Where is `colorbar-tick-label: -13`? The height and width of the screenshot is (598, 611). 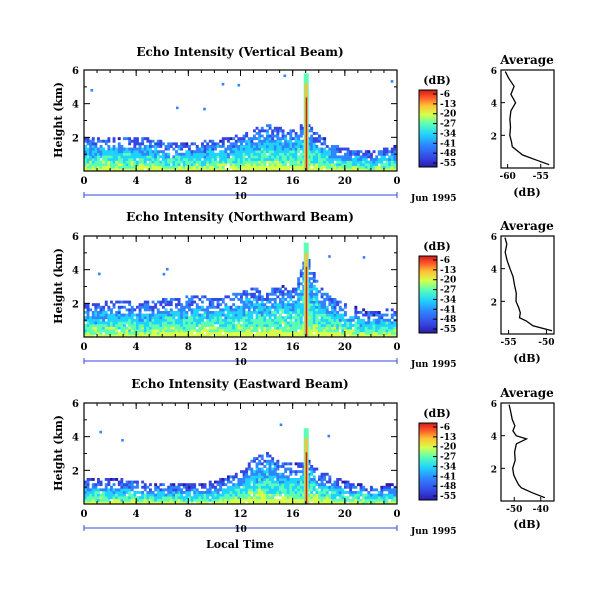
colorbar-tick-label: -13 is located at coordinates (448, 105).